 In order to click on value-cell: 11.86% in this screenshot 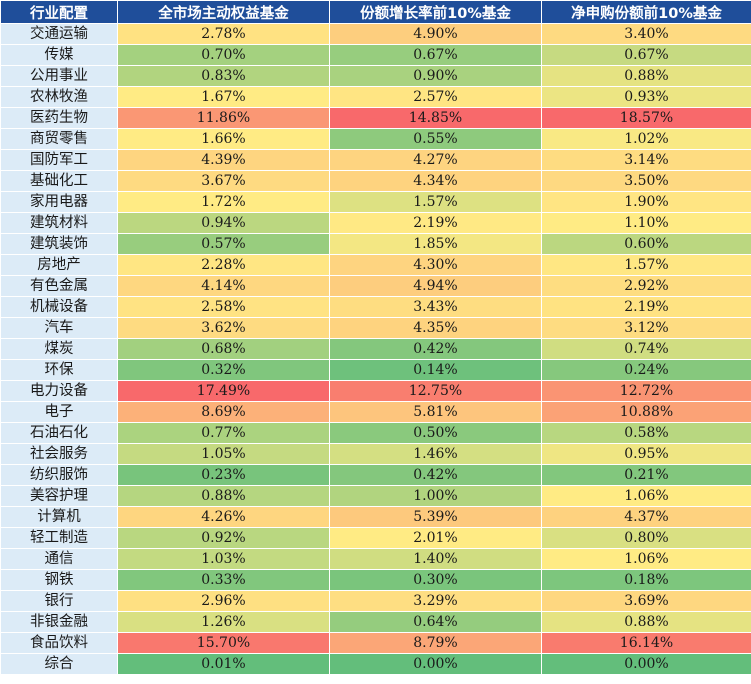, I will do `click(223, 118)`.